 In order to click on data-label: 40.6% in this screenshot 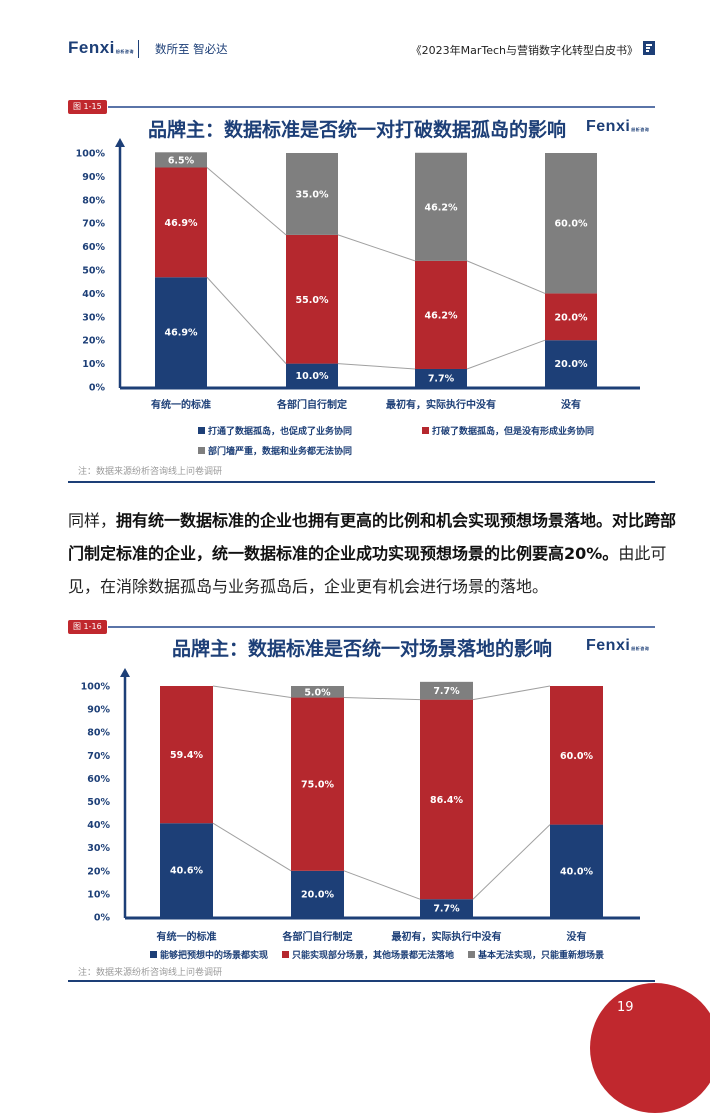, I will do `click(186, 871)`.